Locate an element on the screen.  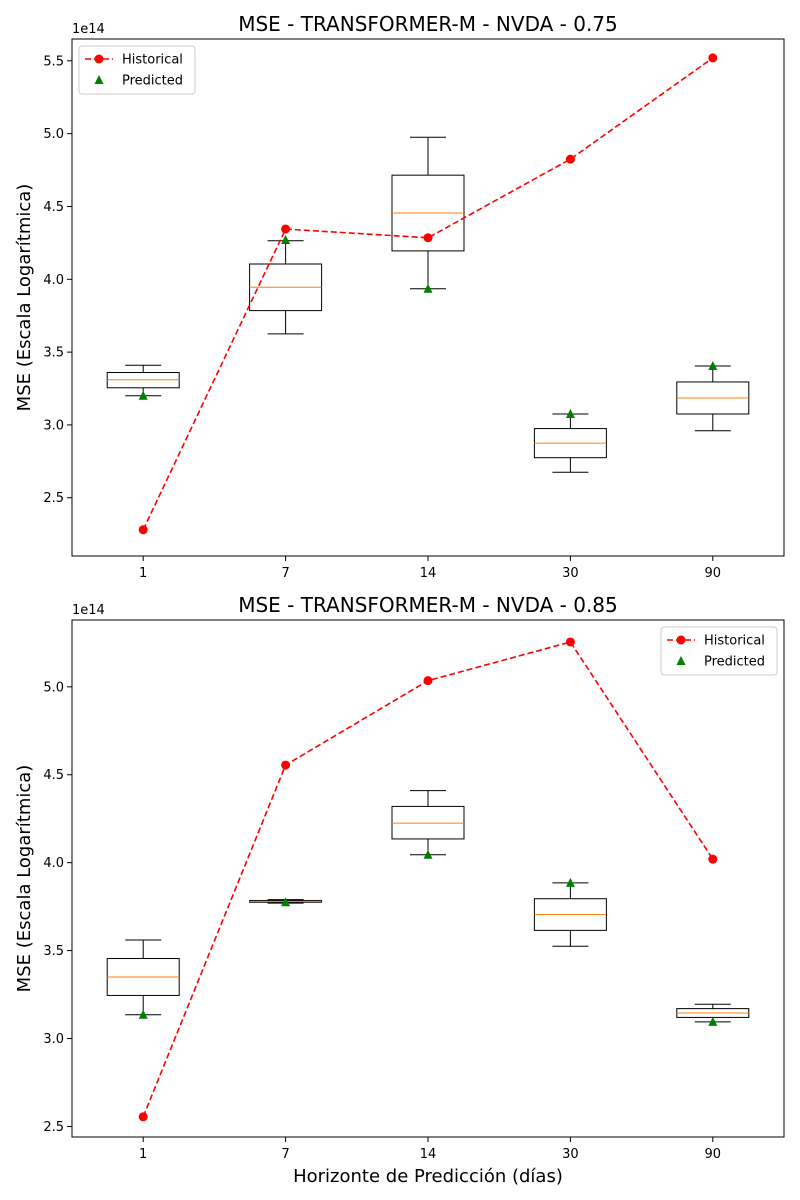
chart-title: MSE - TRANSFORMER-M - NVDA - 0.75 is located at coordinates (428, 24).